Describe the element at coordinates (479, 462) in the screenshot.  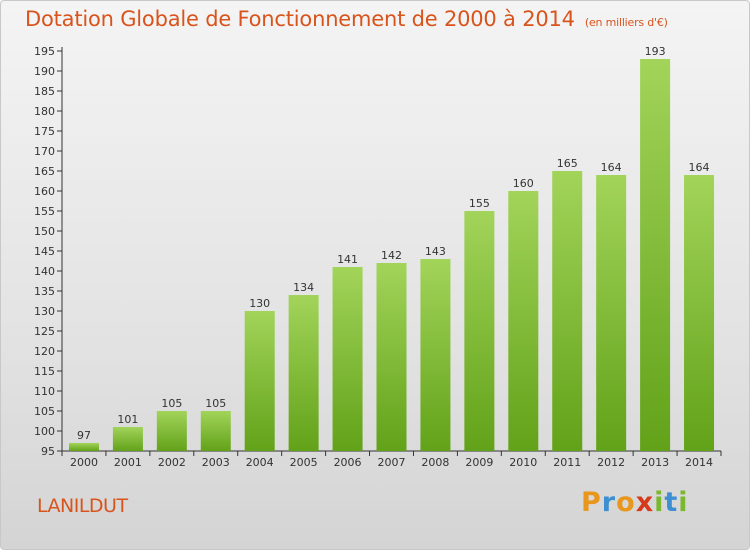
I see `x-tick-label: 2009` at that location.